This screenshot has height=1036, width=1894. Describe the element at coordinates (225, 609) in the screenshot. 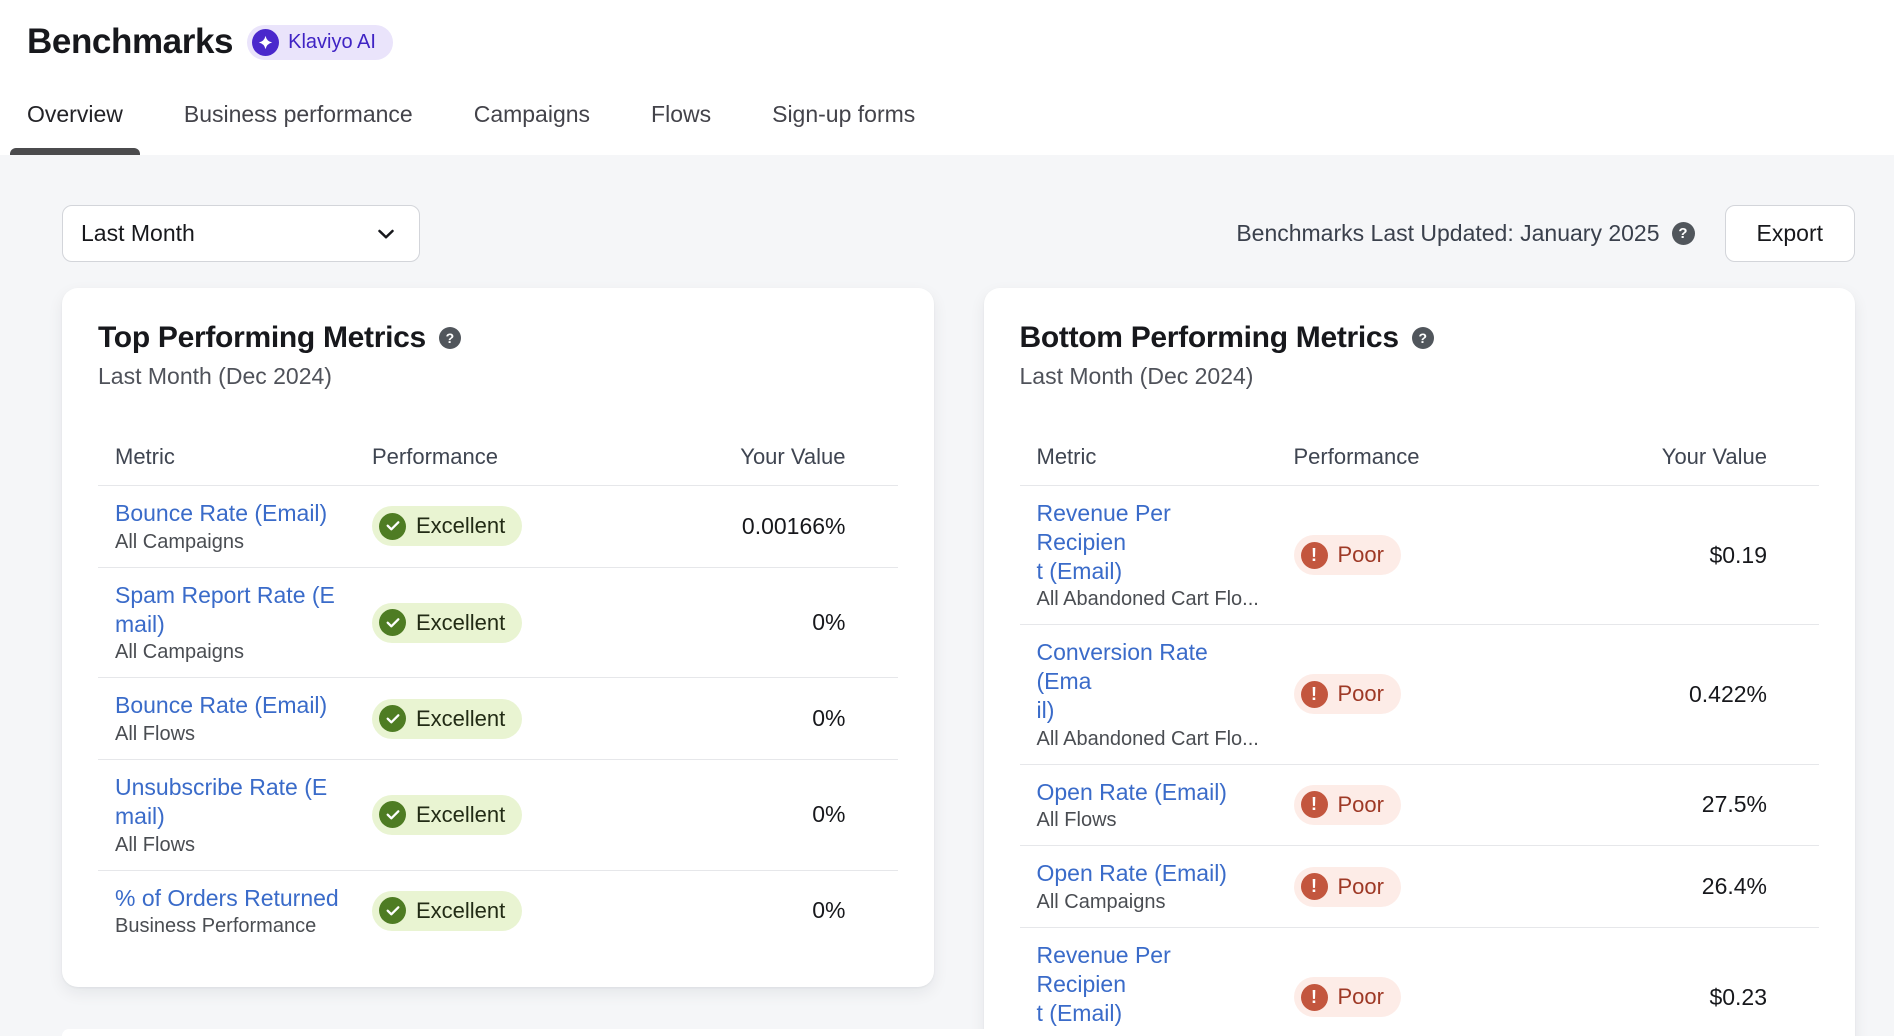

I see `metric-link: Spam Report Rate (E mail)` at that location.